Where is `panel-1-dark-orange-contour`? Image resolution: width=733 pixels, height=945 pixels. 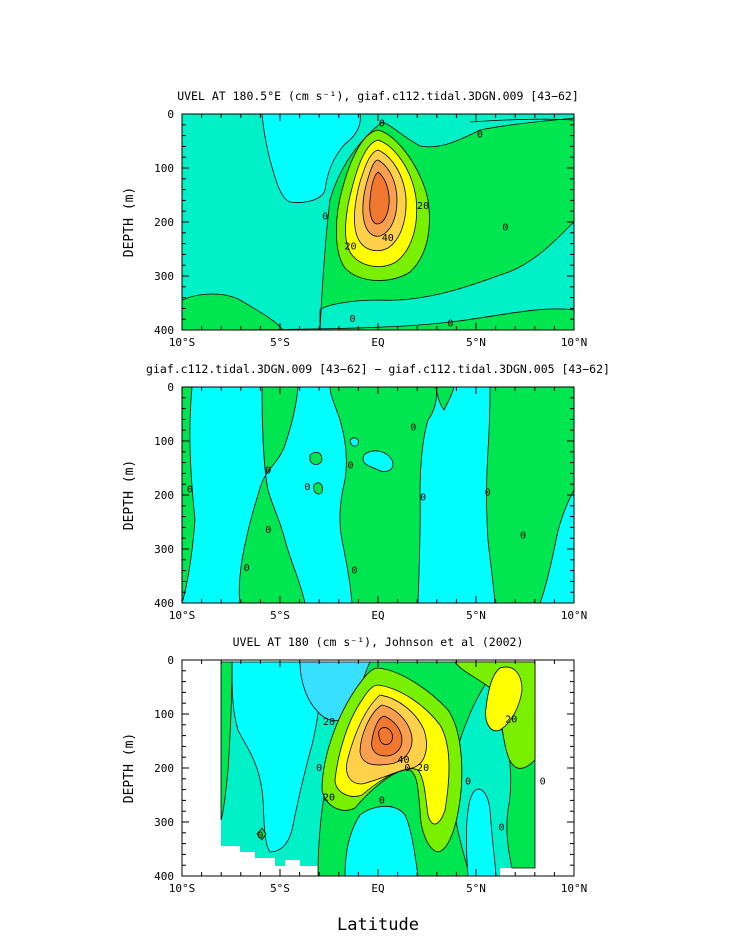
panel-1-dark-orange-contour is located at coordinates (379, 198).